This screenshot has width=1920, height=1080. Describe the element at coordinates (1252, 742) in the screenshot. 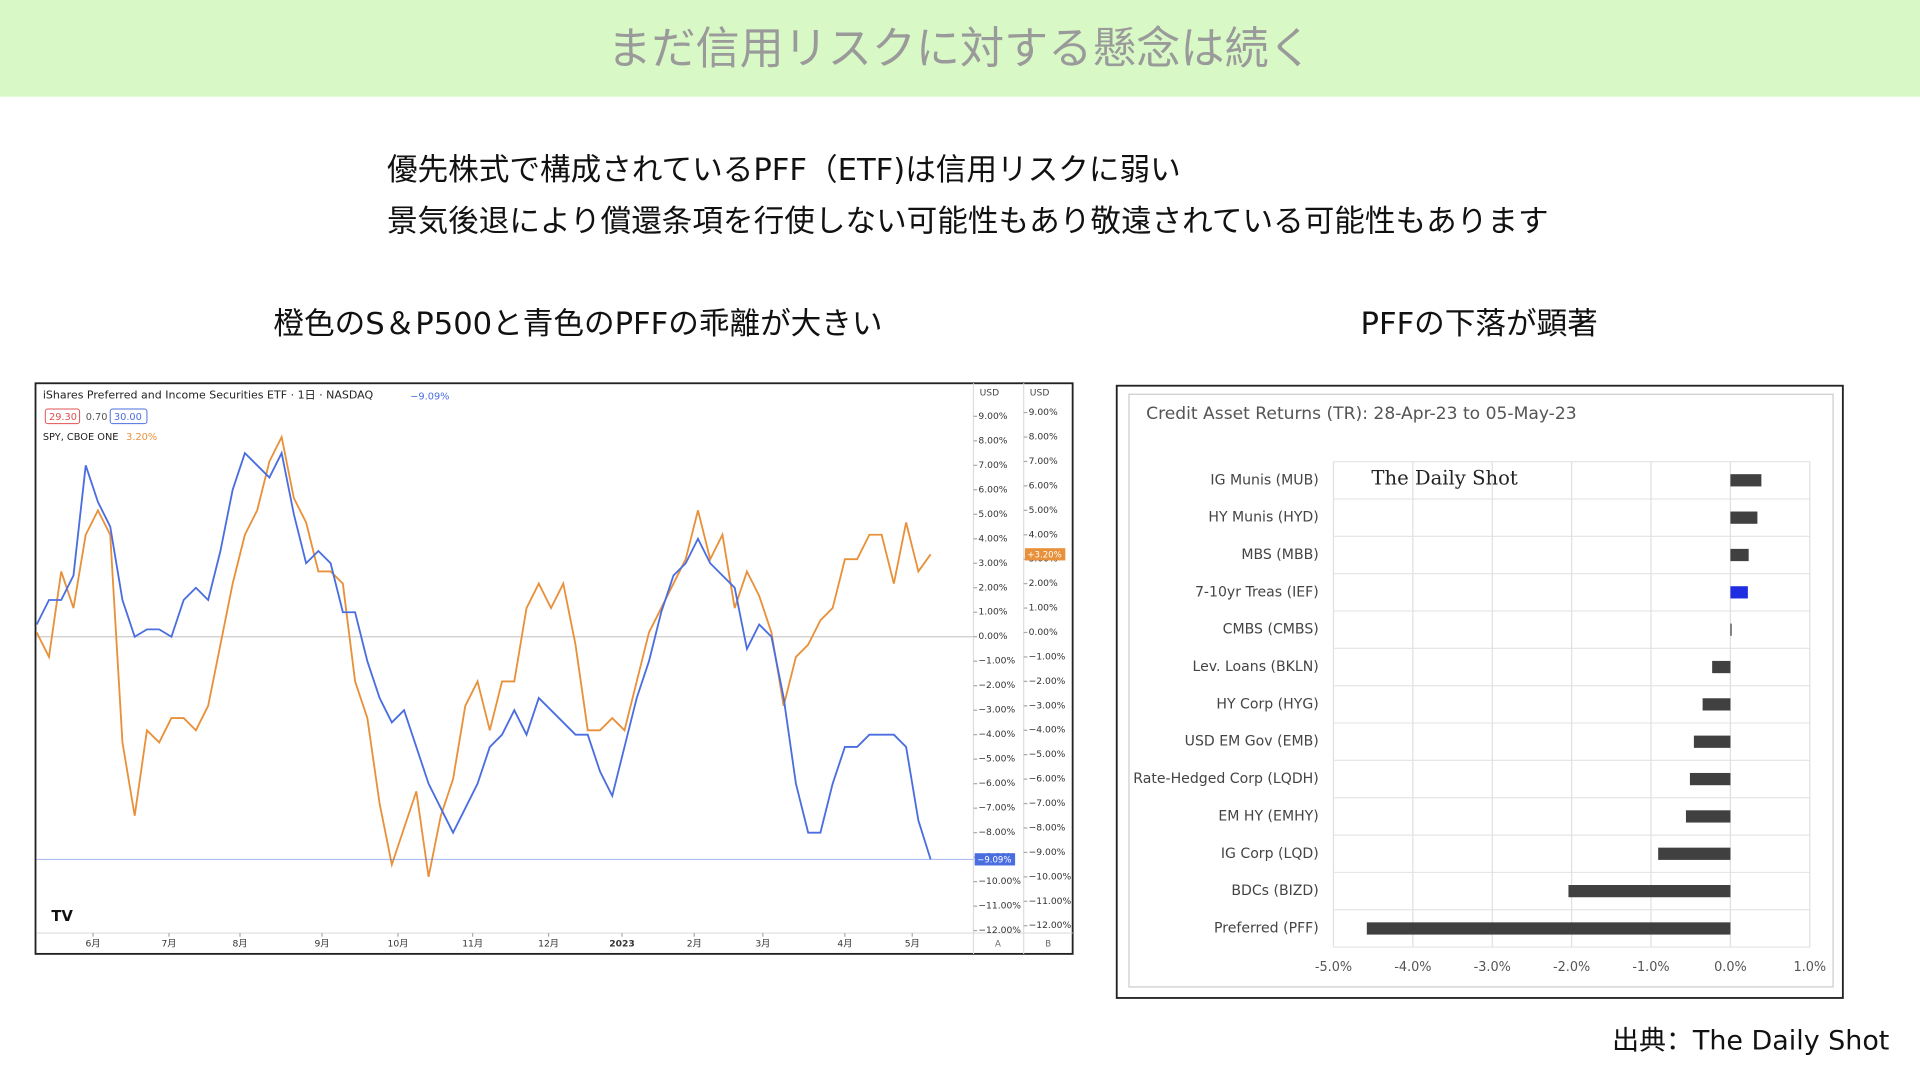

I see `category-label: USD EM Gov (EMB)` at that location.